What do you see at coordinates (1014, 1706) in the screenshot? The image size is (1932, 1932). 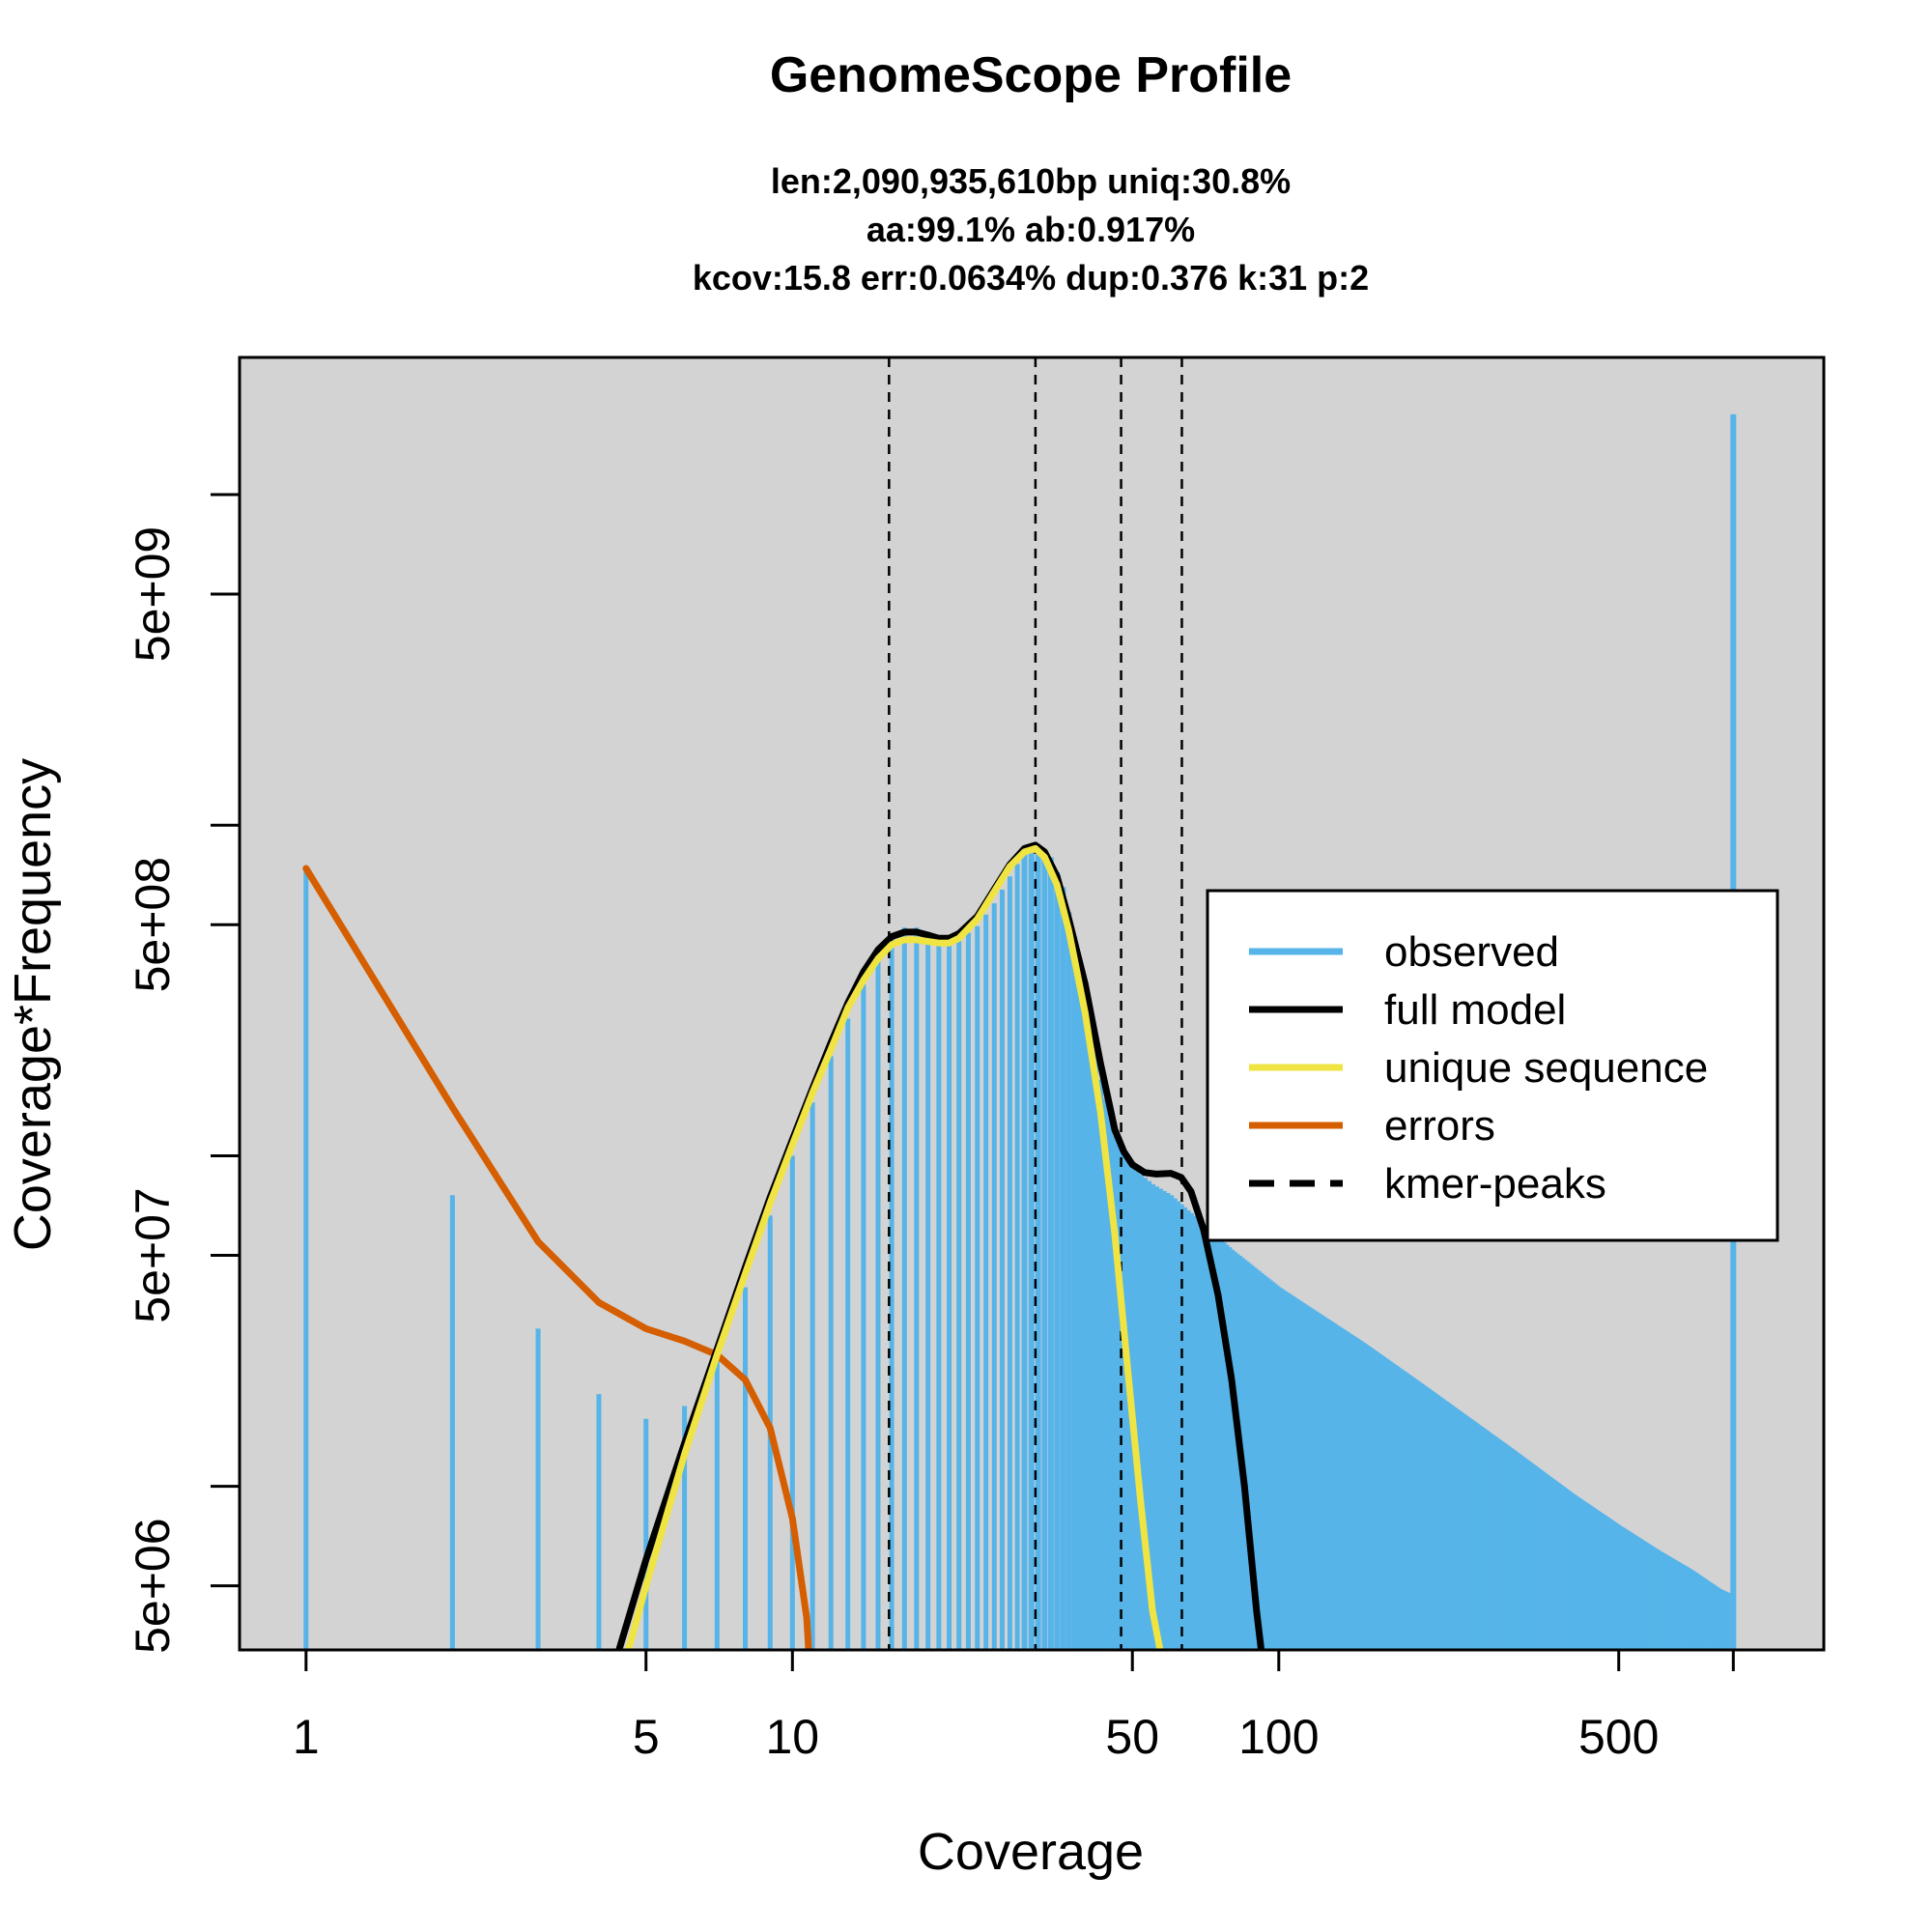 I see `x-axis: 1 5 10 50 100 500` at bounding box center [1014, 1706].